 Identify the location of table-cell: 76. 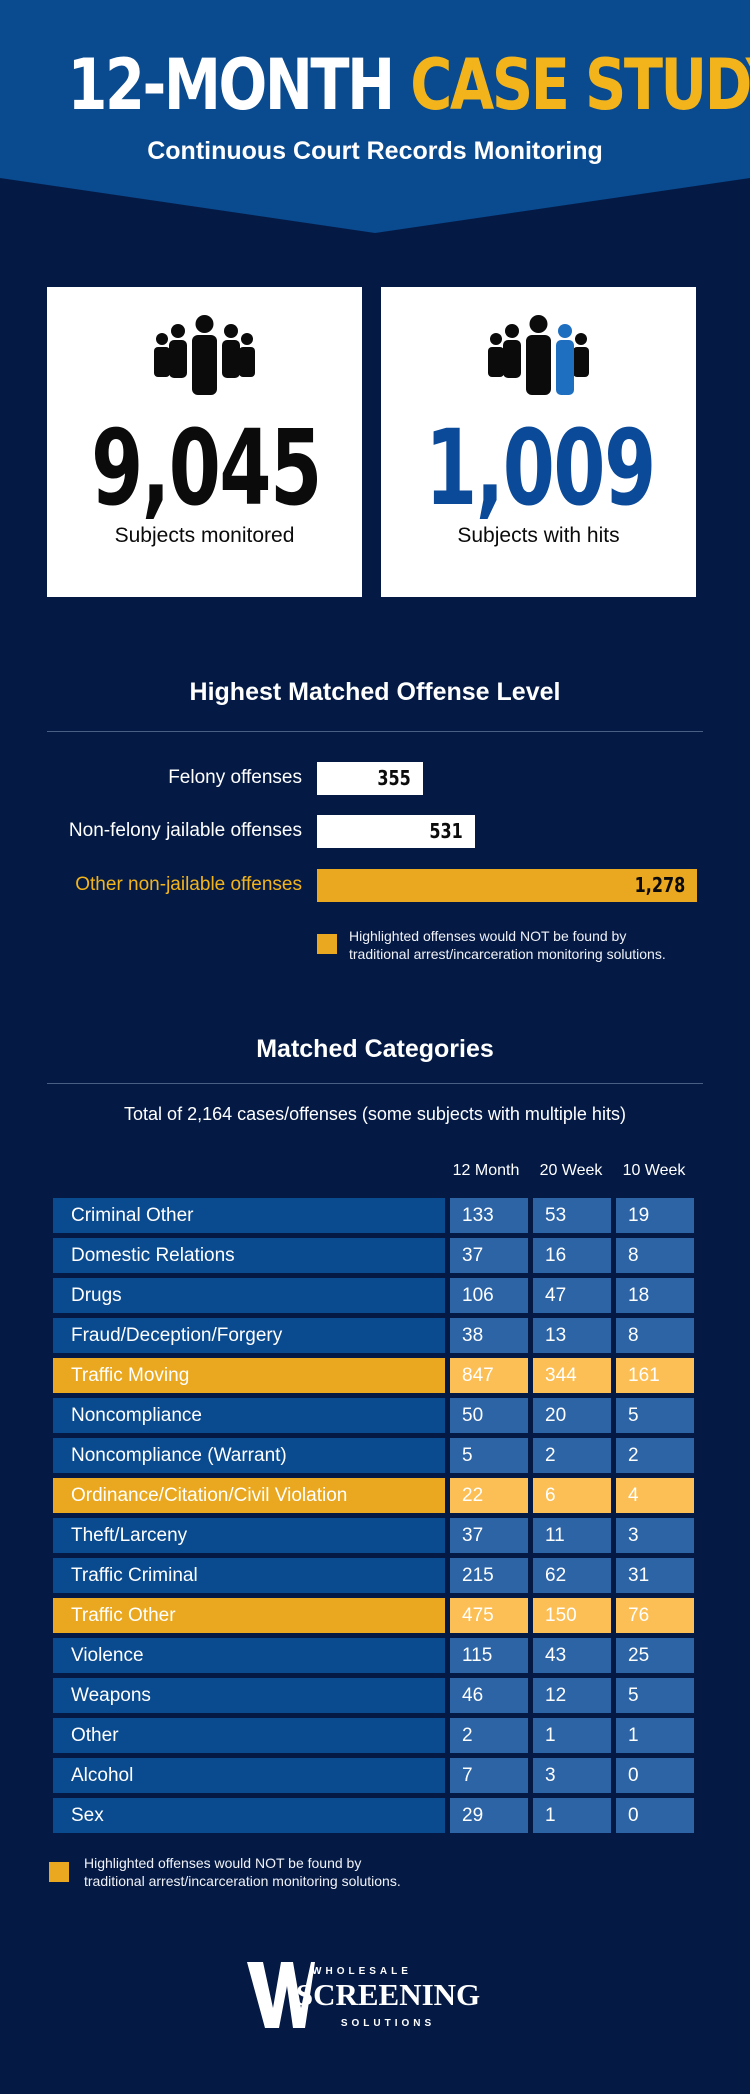
(655, 1615).